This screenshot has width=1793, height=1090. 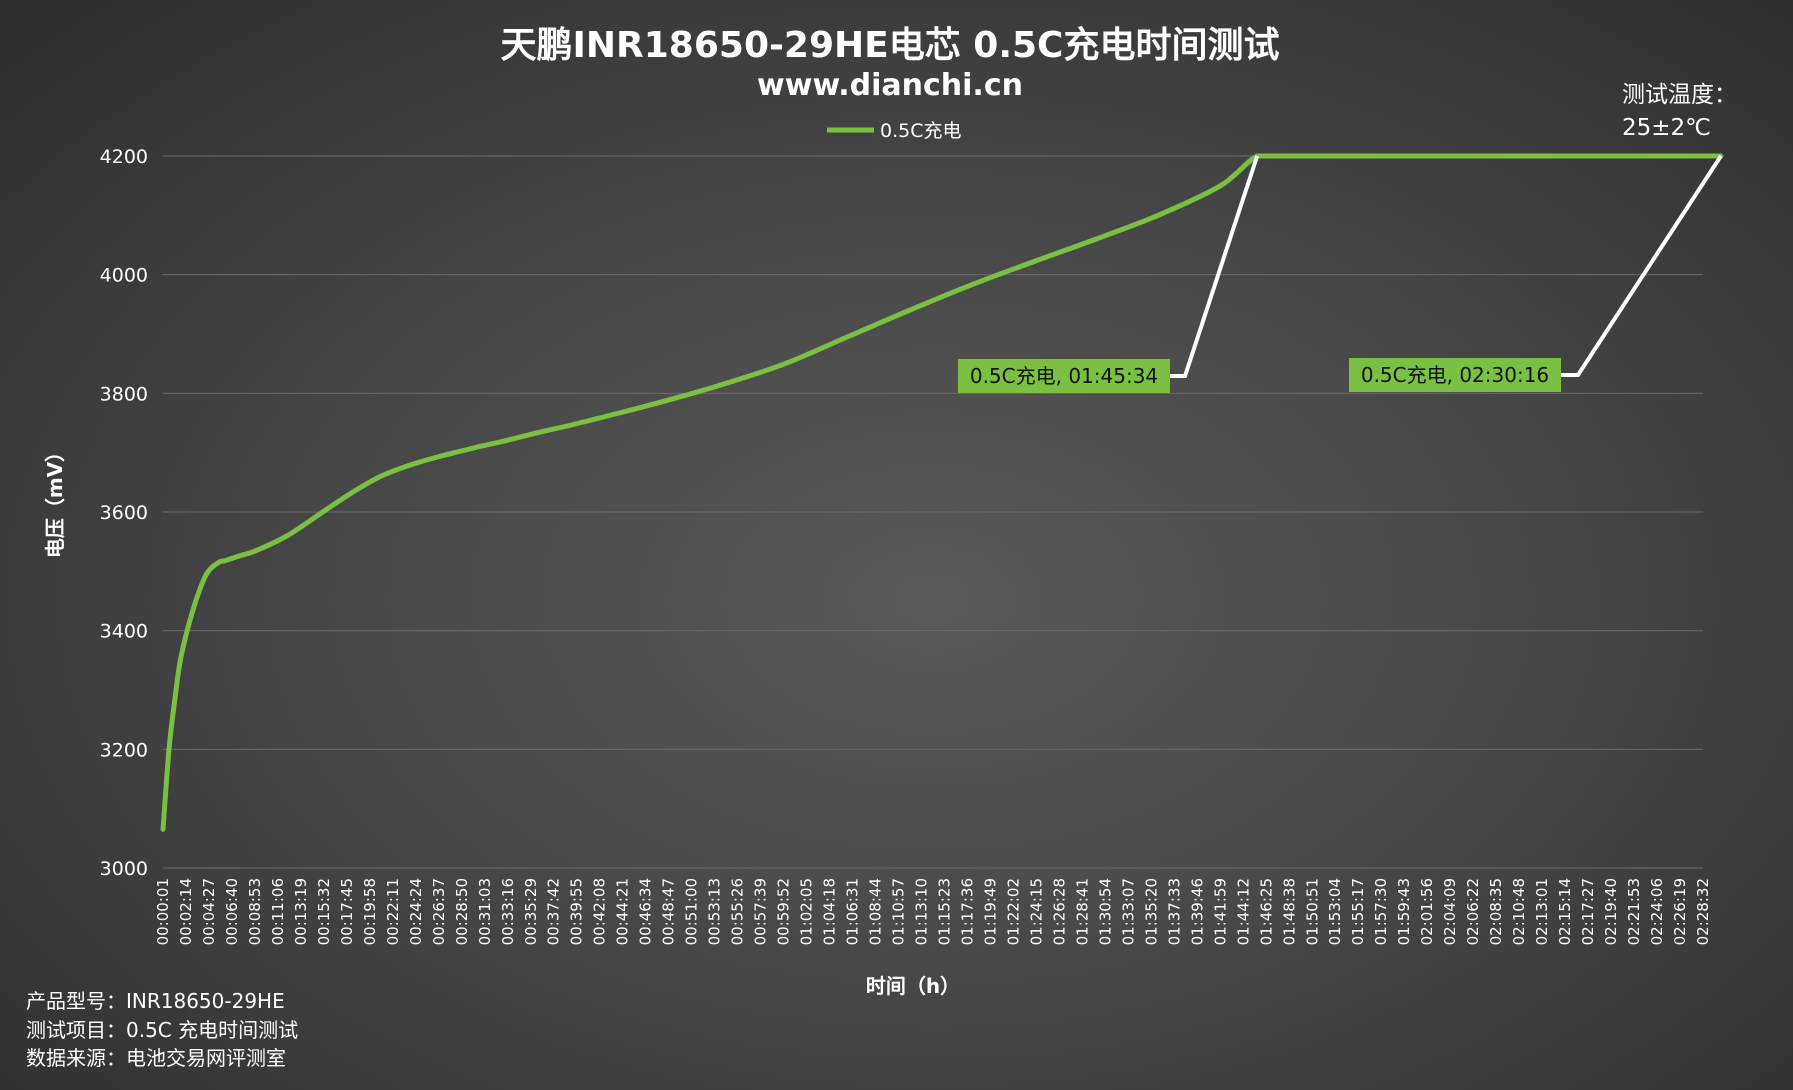 What do you see at coordinates (669, 911) in the screenshot?
I see `x-tick-label: 00:48:47` at bounding box center [669, 911].